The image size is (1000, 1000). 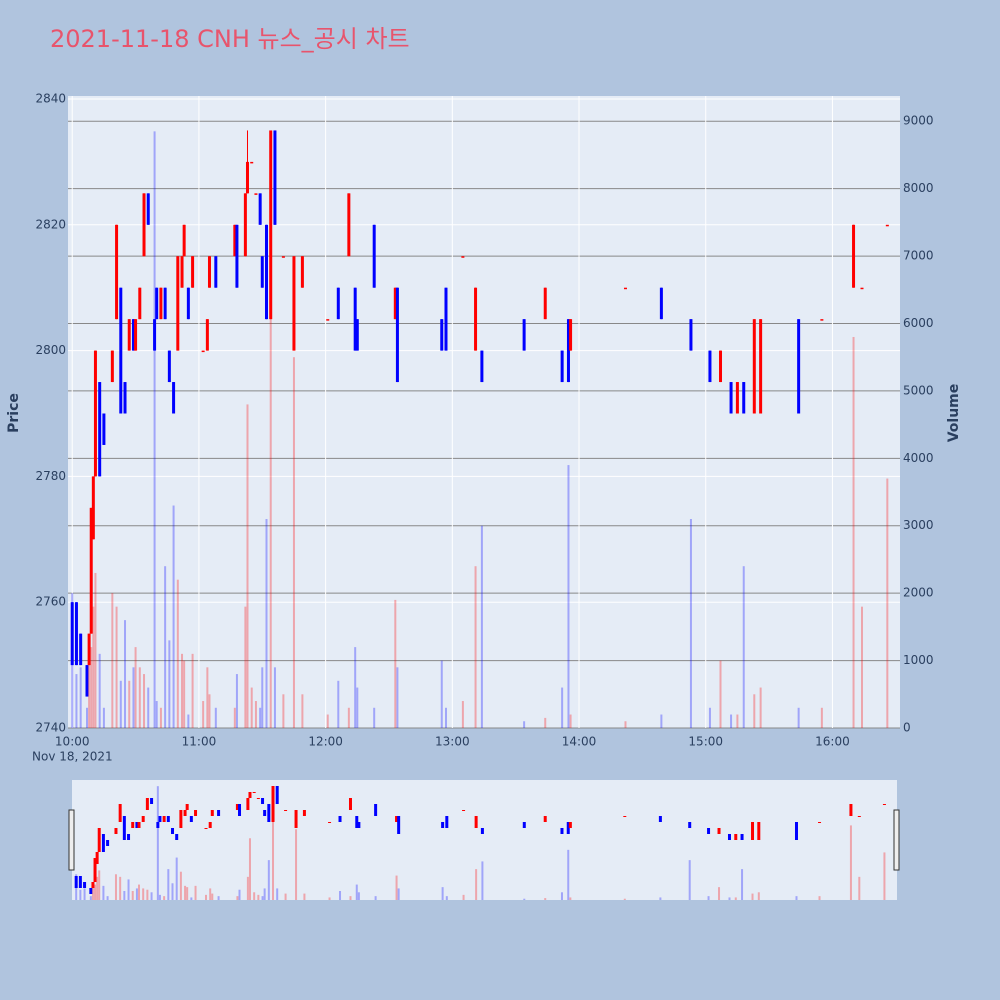 I want to click on chart-title: 2021-11-18 CNH 뉴스_공시 차트, so click(x=230, y=39).